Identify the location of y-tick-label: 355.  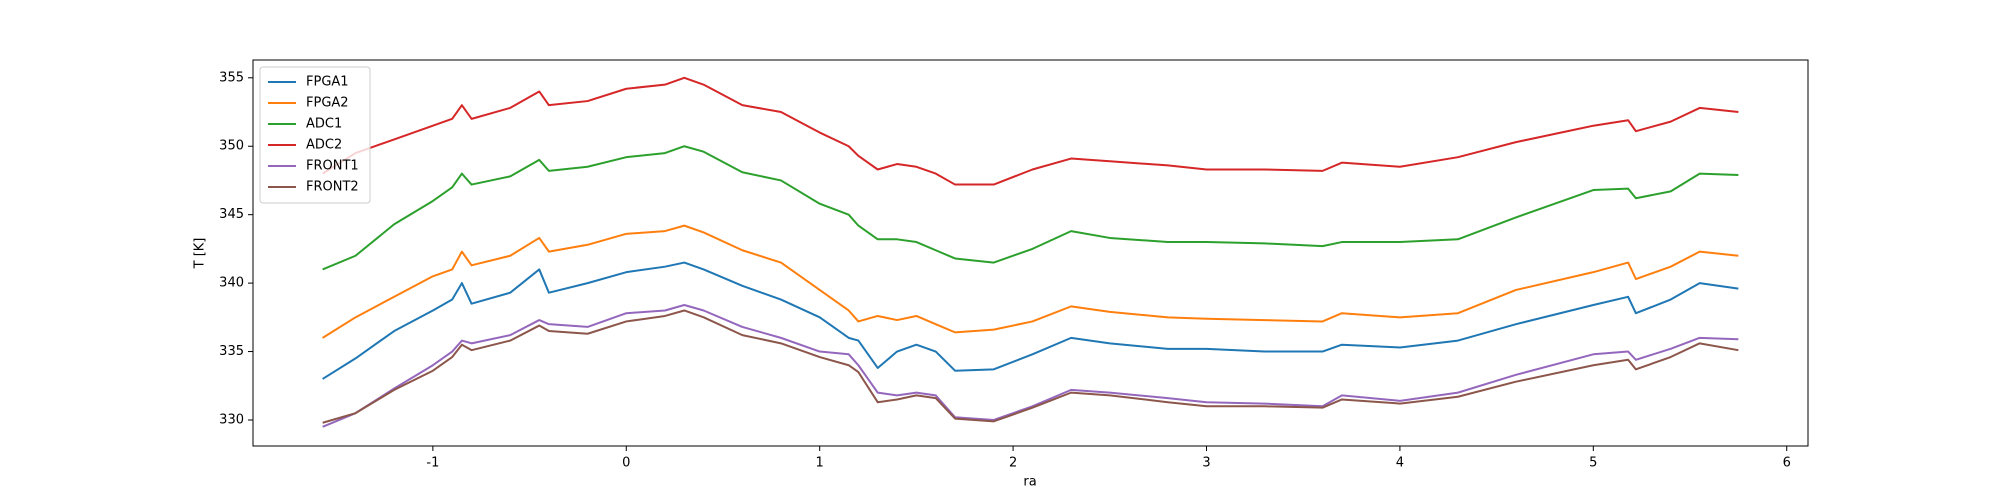
(231, 77).